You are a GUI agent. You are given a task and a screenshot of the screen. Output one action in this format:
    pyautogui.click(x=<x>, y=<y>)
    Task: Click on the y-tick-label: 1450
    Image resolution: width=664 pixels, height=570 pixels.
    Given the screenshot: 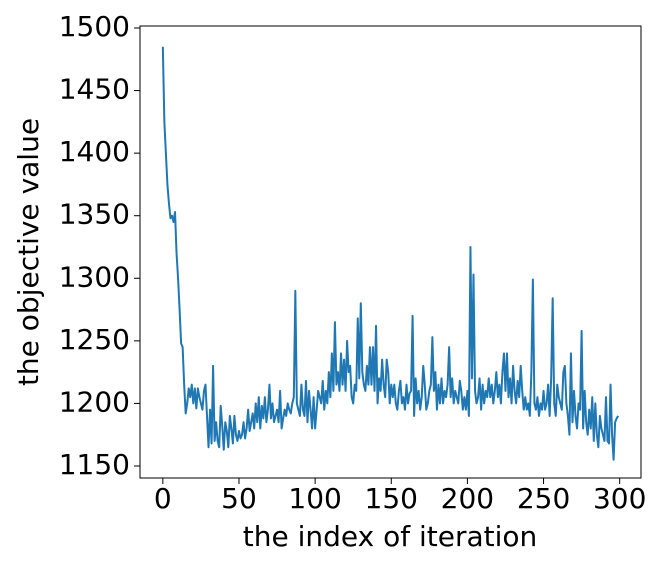 What is the action you would take?
    pyautogui.click(x=94, y=89)
    